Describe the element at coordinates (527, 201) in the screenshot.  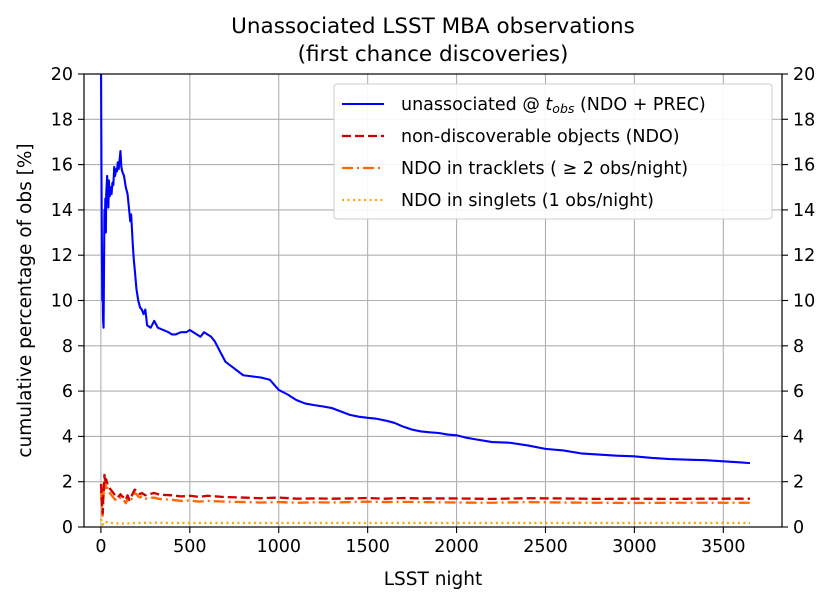
I see `legend-label-4: NDO in singlets (1 obs/night)` at that location.